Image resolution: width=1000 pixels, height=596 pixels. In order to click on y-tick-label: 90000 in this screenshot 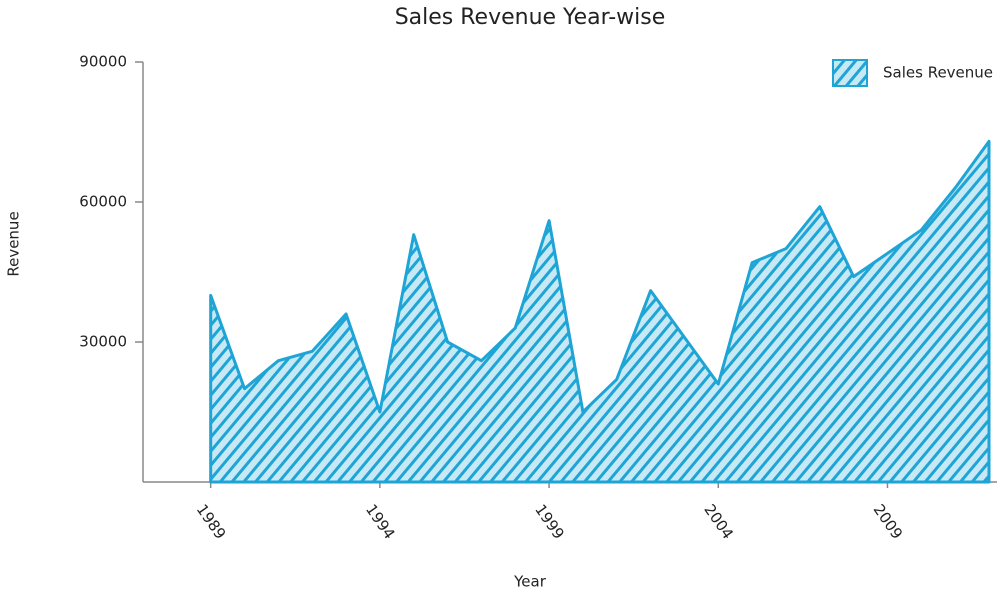, I will do `click(103, 62)`.